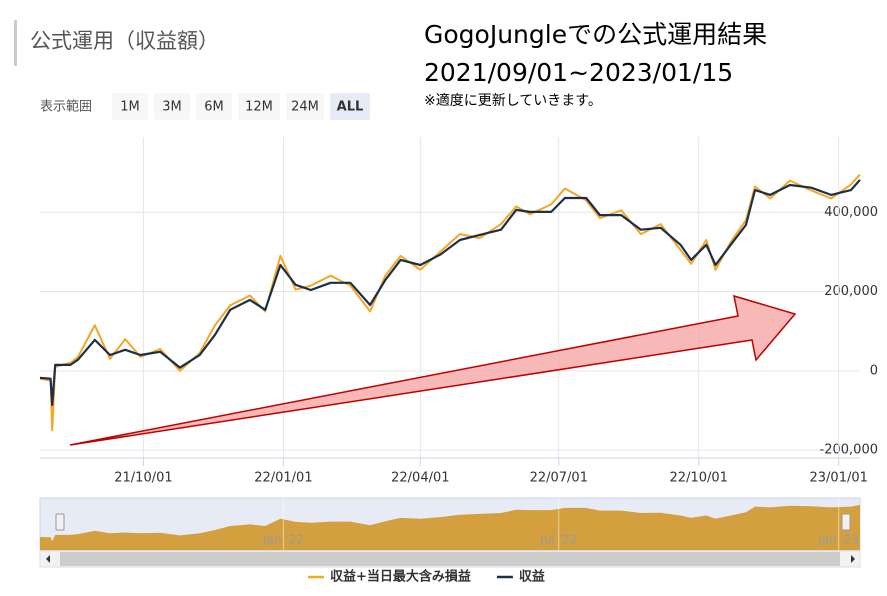 The width and height of the screenshot is (887, 596). What do you see at coordinates (595, 34) in the screenshot?
I see `annotation-title: GogoJungleでの公式運用結果` at bounding box center [595, 34].